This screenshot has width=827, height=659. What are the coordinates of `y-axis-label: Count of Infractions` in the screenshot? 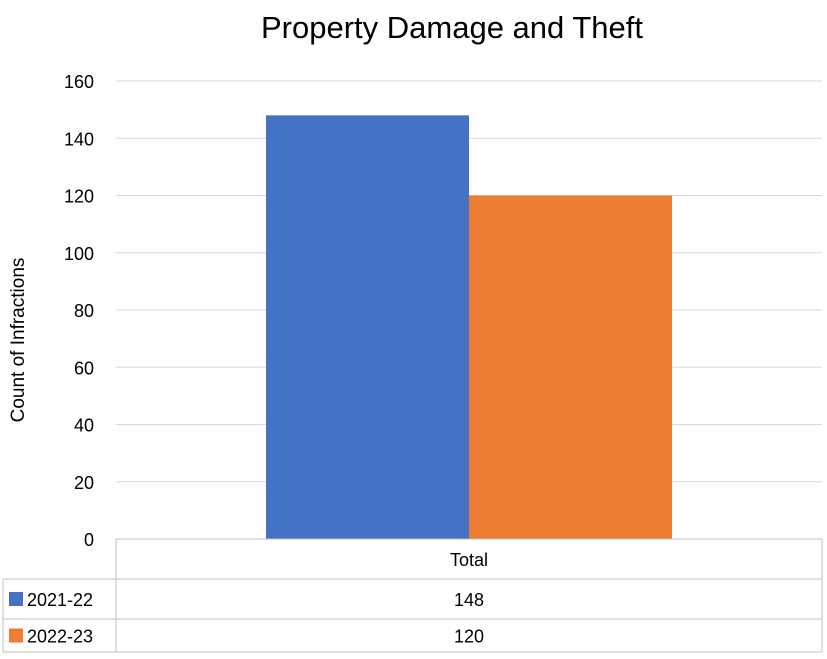 It's located at (18, 340).